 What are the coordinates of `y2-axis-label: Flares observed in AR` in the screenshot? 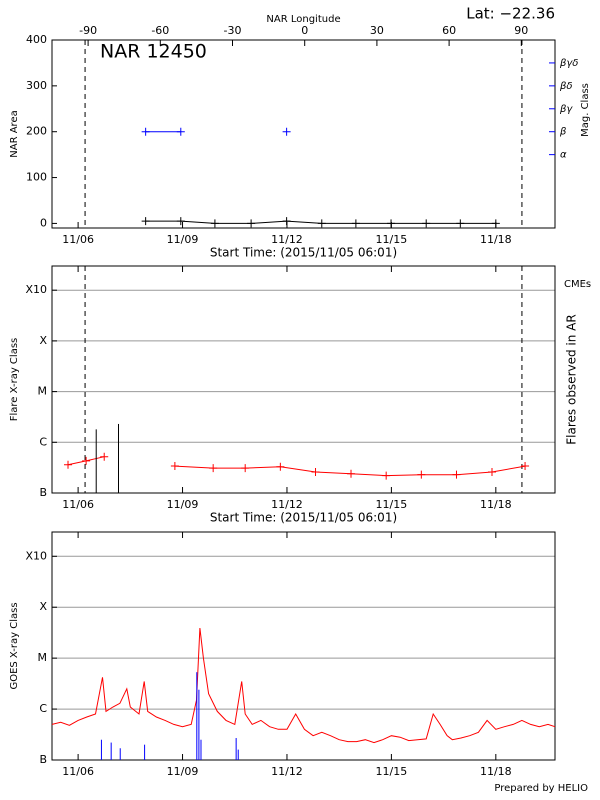 It's located at (572, 379).